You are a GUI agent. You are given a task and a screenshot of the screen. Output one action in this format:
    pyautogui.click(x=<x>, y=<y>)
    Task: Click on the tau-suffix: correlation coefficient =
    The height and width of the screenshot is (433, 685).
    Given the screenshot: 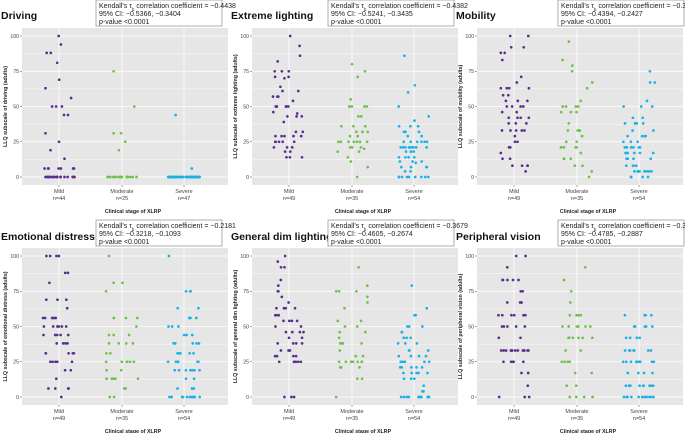 What is the action you would take?
    pyautogui.click(x=172, y=6)
    